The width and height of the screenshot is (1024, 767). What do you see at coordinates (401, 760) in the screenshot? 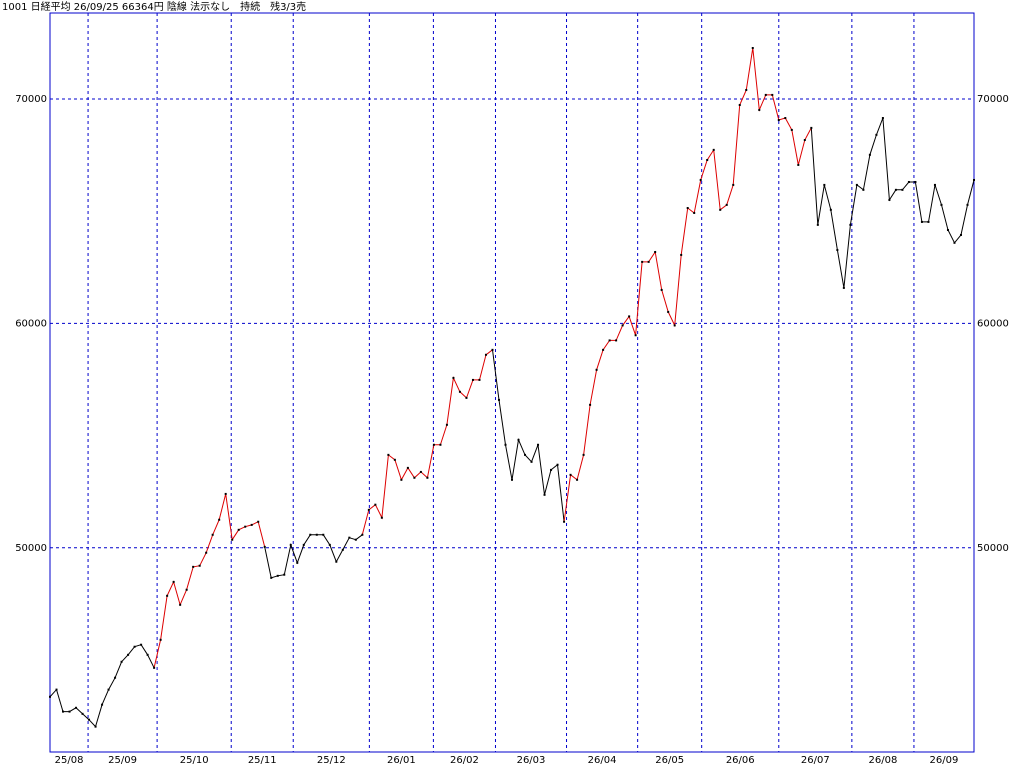
I see `x-tick-label: 26/01` at bounding box center [401, 760].